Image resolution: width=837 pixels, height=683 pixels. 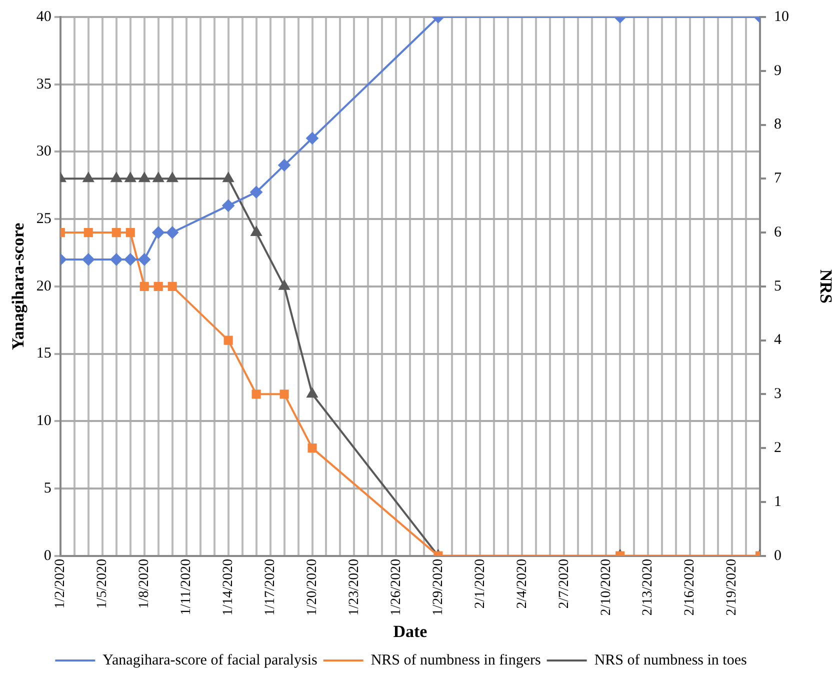 What do you see at coordinates (778, 232) in the screenshot?
I see `y2-tick-label: 6` at bounding box center [778, 232].